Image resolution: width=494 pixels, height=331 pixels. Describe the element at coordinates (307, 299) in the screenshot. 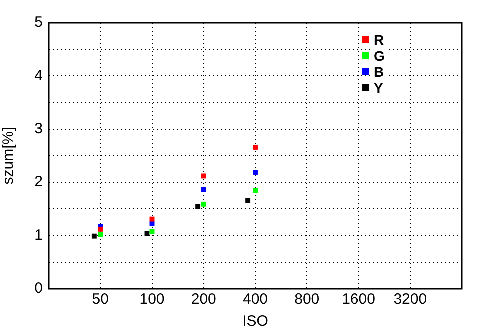

I see `x-tick-label: 800` at that location.